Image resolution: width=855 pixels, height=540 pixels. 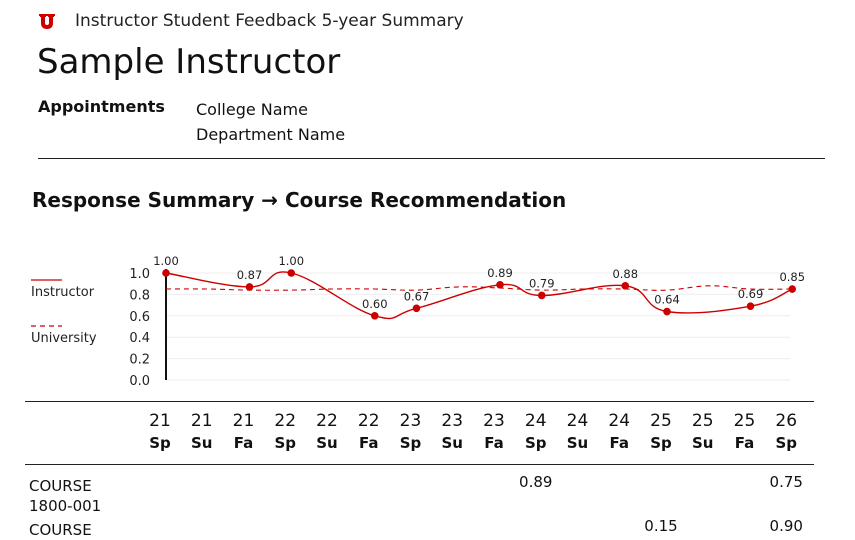 I want to click on legend-label-university: University, so click(x=64, y=338).